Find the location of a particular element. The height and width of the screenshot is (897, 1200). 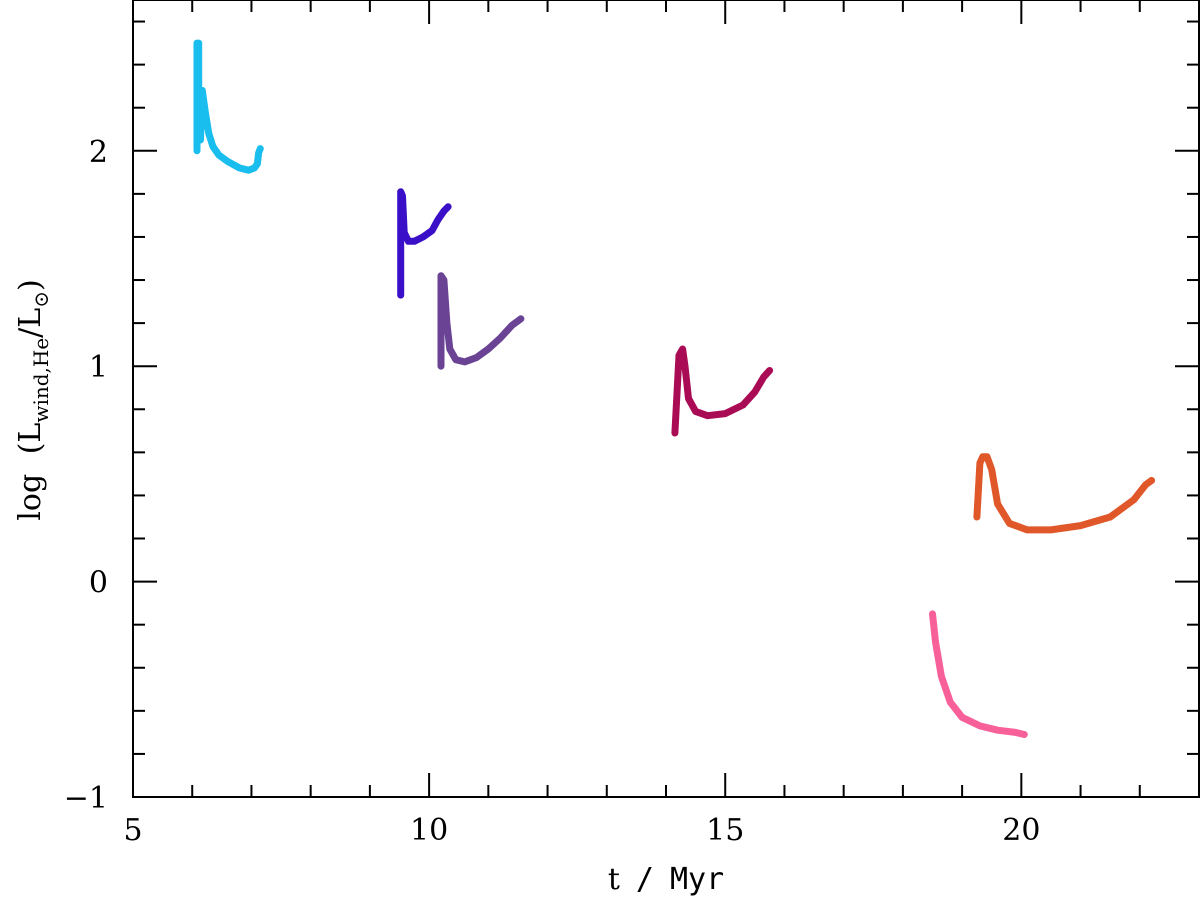

x-axis-label: t / Myr is located at coordinates (666, 879).